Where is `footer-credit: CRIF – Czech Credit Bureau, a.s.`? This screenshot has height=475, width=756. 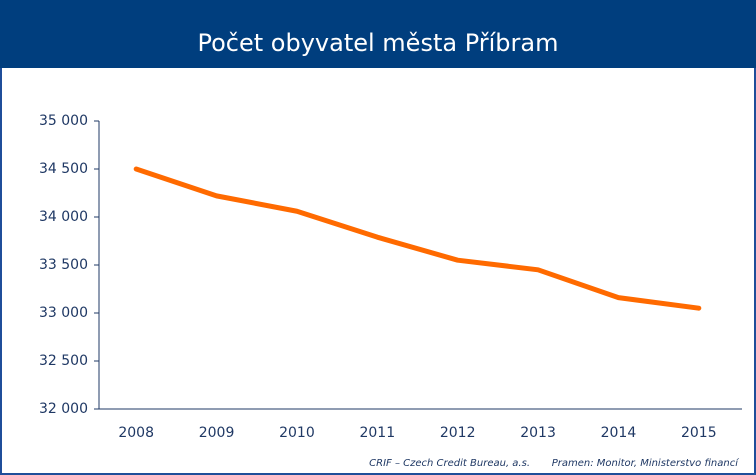 footer-credit: CRIF – Czech Credit Bureau, a.s. is located at coordinates (449, 463).